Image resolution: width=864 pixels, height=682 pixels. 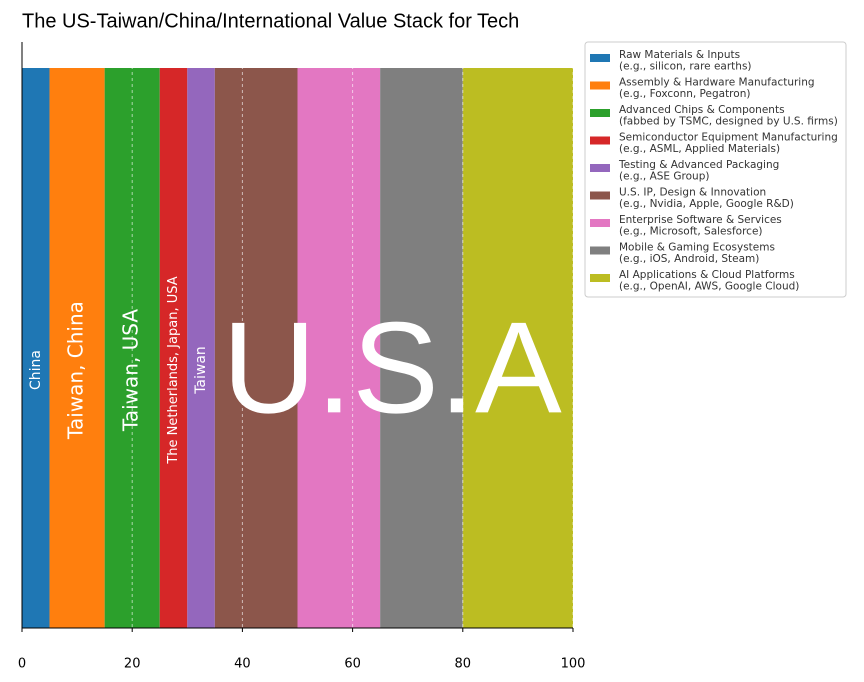 I want to click on legend-box, so click(x=715, y=169).